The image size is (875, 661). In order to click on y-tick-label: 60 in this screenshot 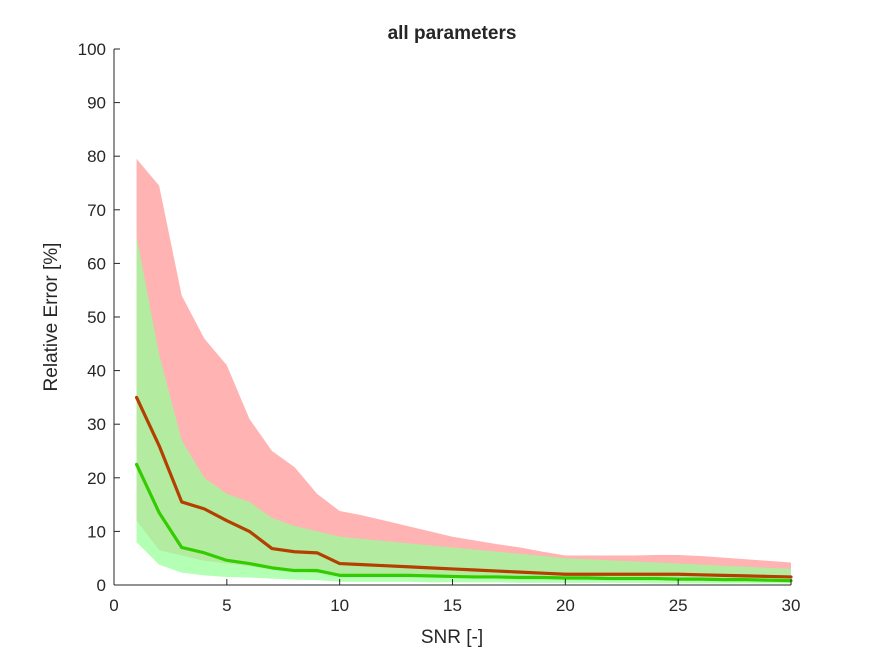, I will do `click(96, 263)`.